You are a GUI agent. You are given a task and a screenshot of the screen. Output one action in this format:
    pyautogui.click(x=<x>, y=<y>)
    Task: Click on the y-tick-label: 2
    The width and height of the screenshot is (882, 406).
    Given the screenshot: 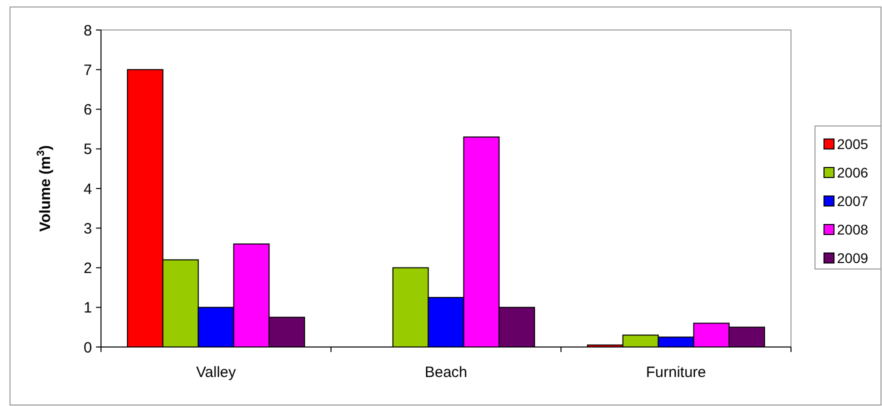 What is the action you would take?
    pyautogui.click(x=88, y=268)
    